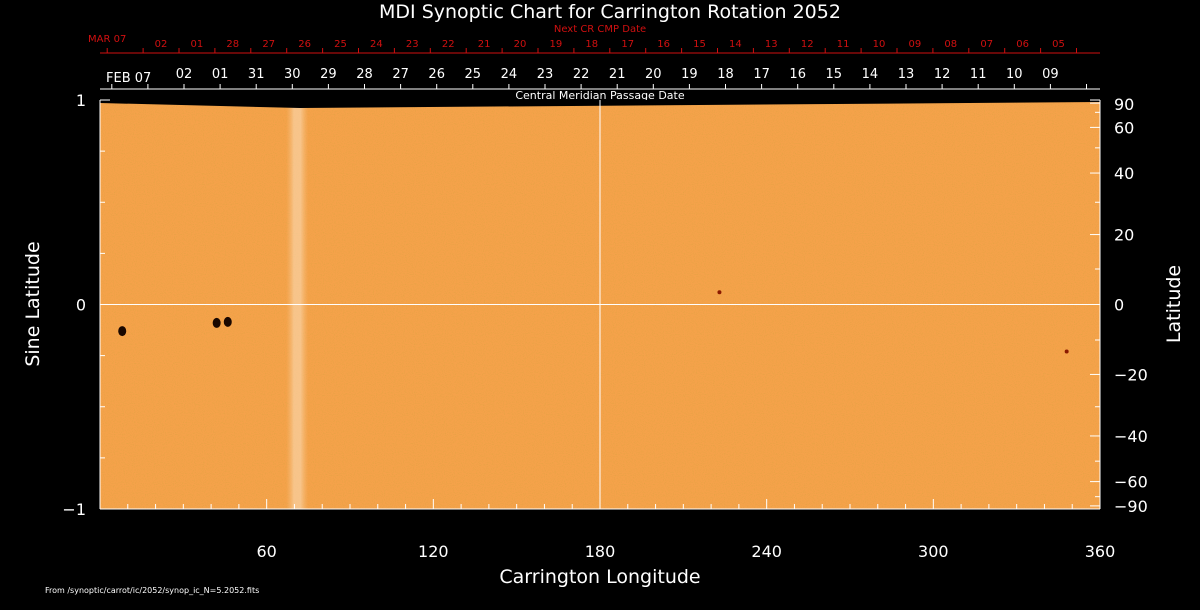 This screenshot has height=610, width=1200. Describe the element at coordinates (653, 74) in the screenshot. I see `top-date-label: 20` at that location.